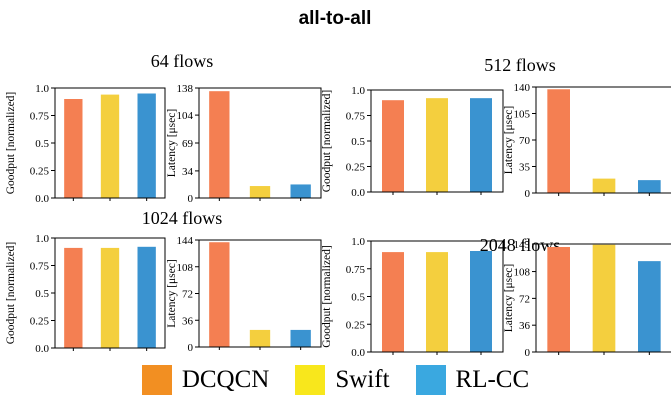 The width and height of the screenshot is (671, 399). What do you see at coordinates (310, 380) in the screenshot?
I see `legend-swatch-swift` at bounding box center [310, 380].